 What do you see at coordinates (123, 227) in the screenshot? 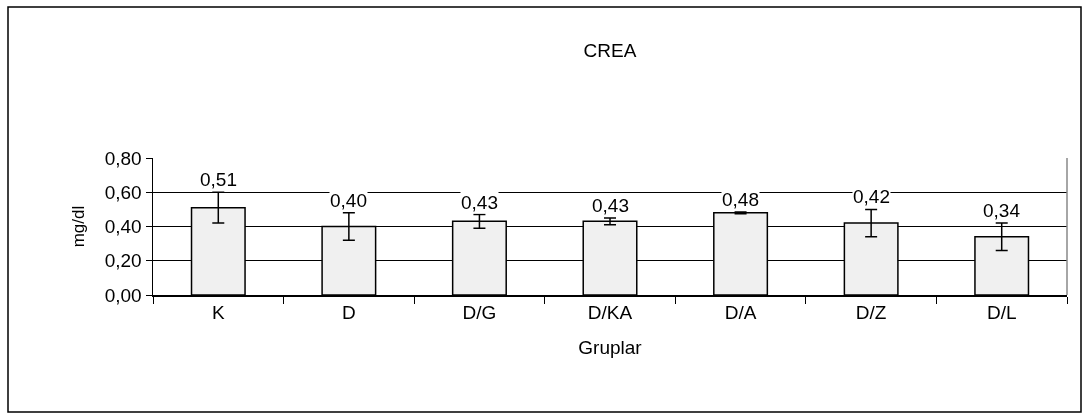
I see `y-tick-label: 0,40` at bounding box center [123, 227].